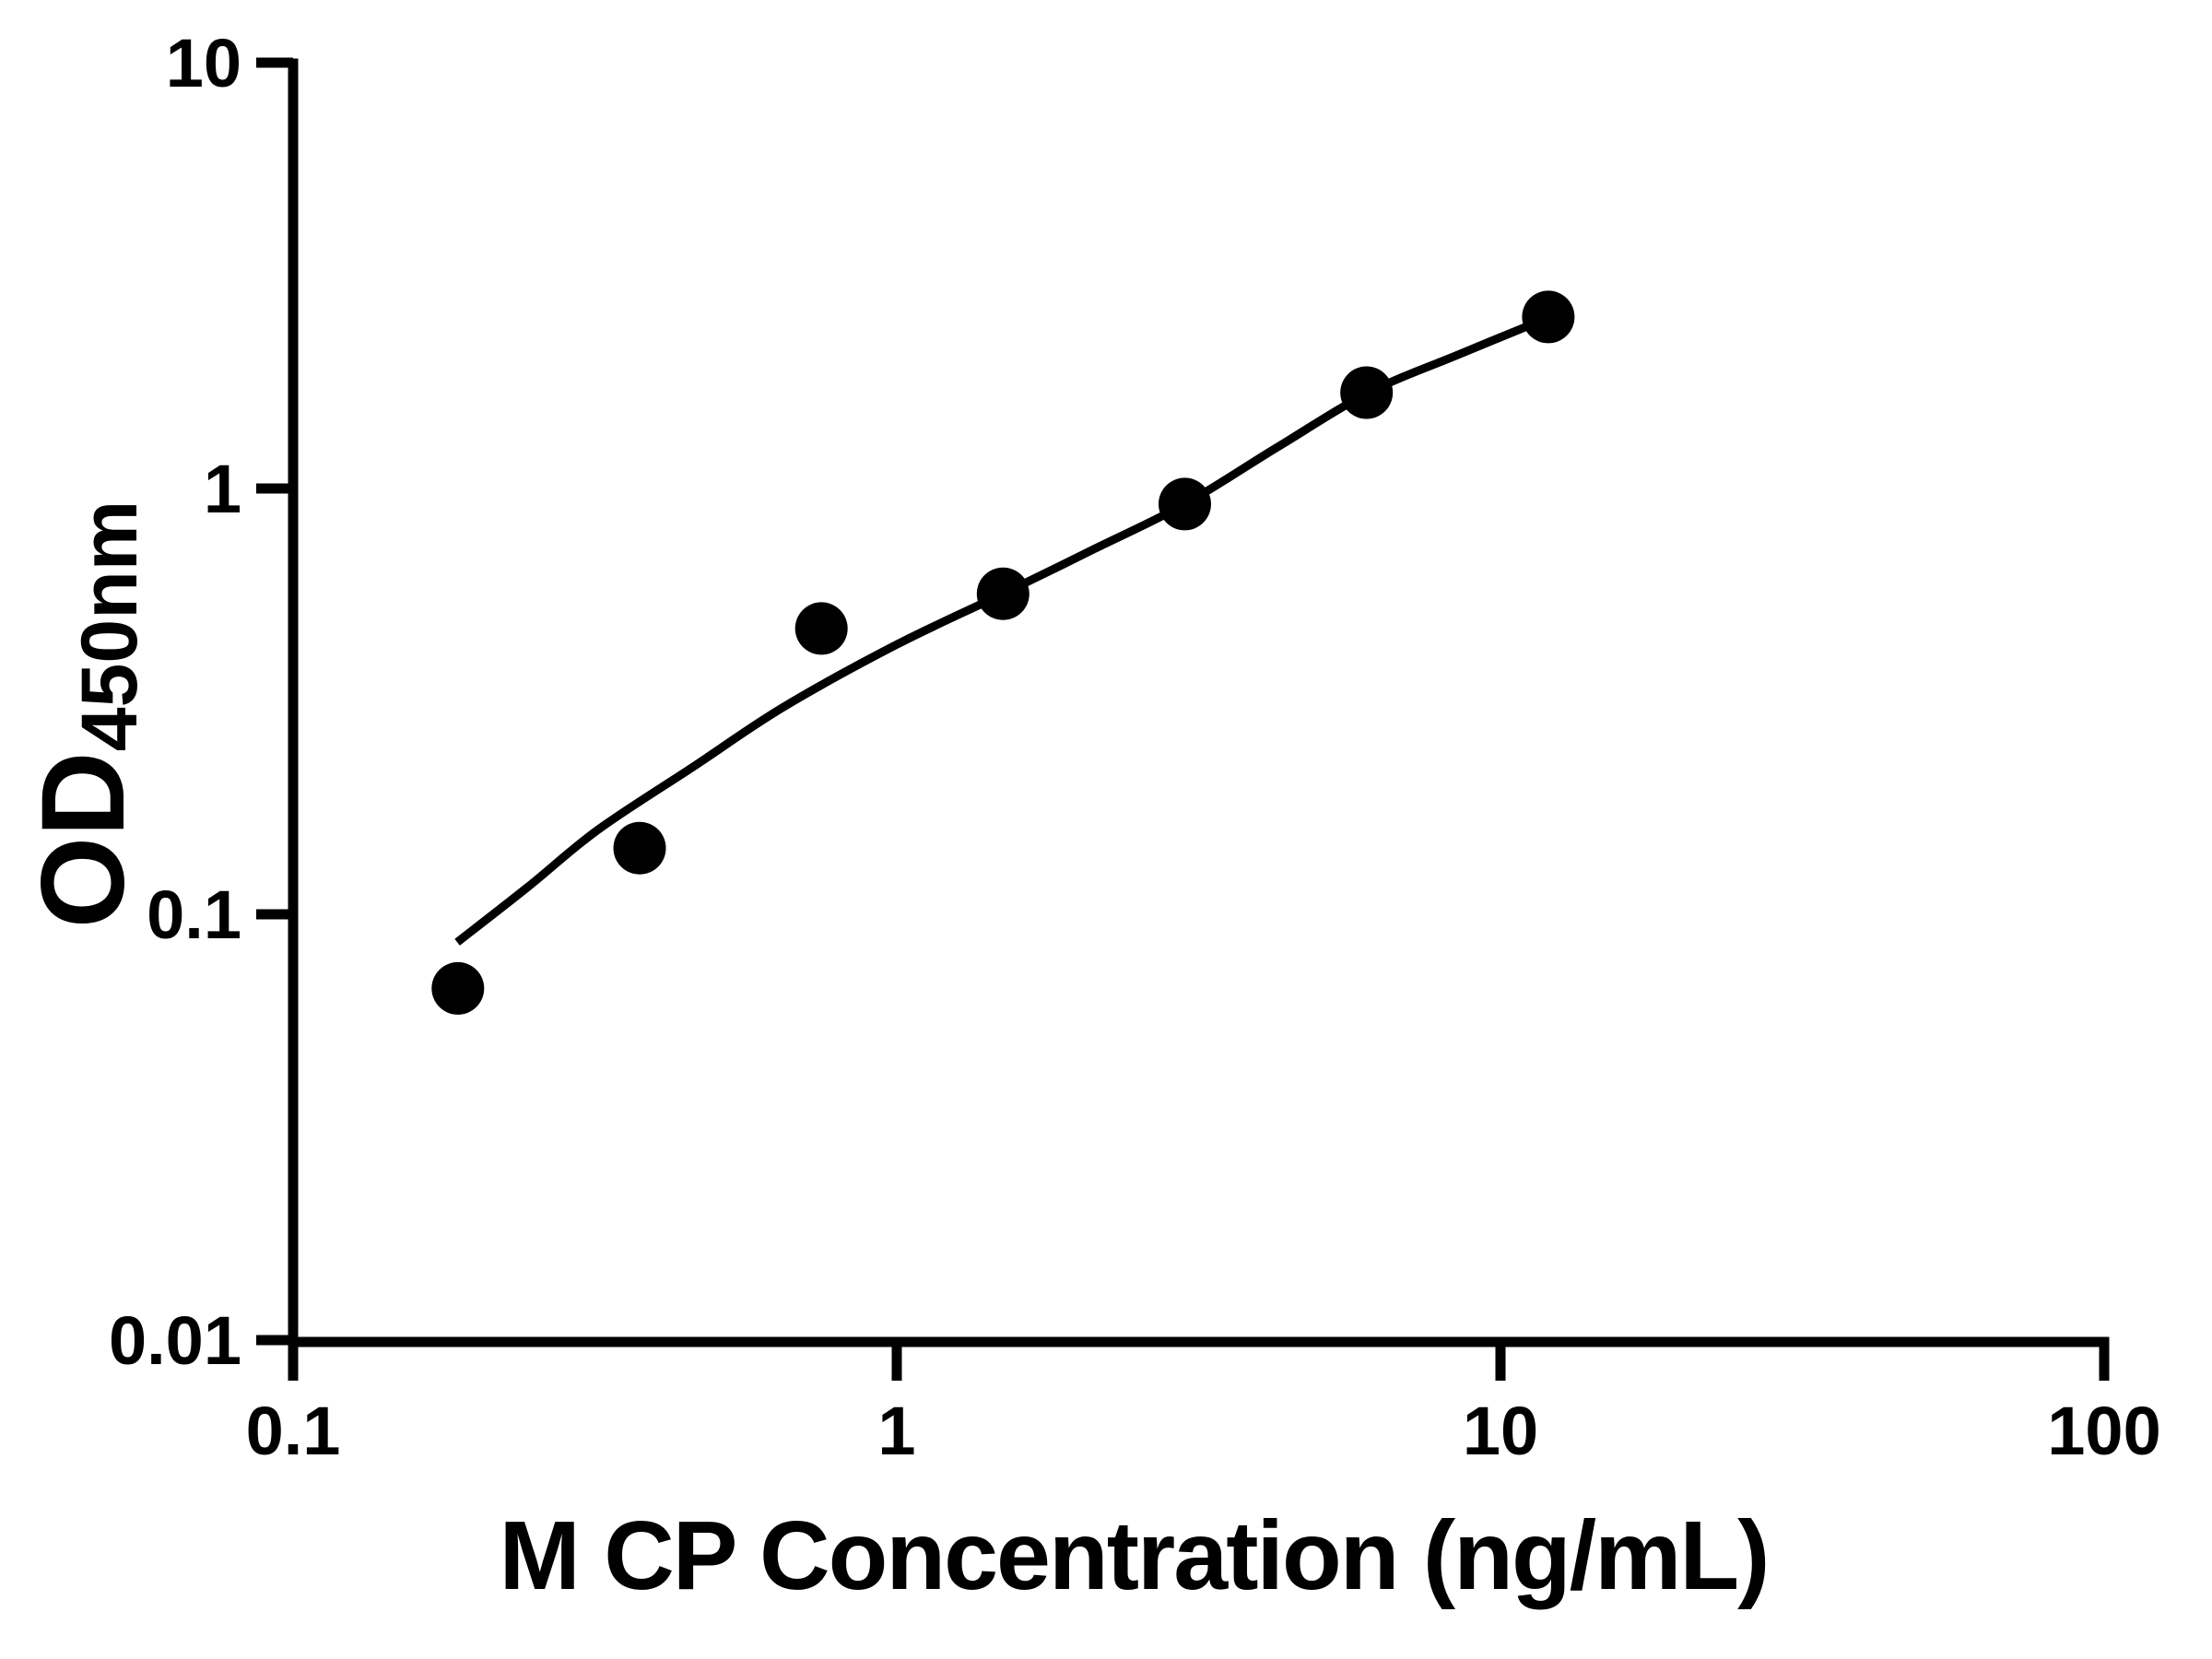  What do you see at coordinates (1134, 1555) in the screenshot?
I see `x-axis-title: M CP Concentration (ng/mL)` at bounding box center [1134, 1555].